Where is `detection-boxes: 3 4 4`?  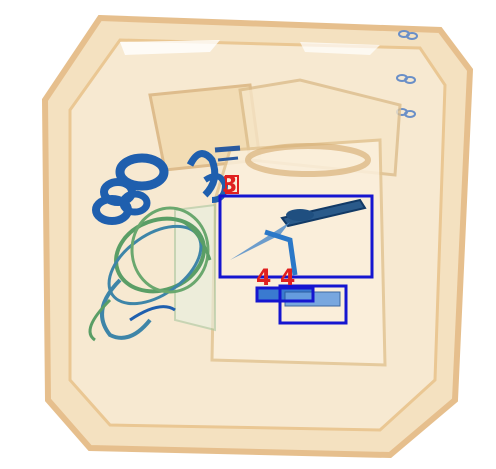
detection-boxes: 3 4 4 is located at coordinates (296, 249).